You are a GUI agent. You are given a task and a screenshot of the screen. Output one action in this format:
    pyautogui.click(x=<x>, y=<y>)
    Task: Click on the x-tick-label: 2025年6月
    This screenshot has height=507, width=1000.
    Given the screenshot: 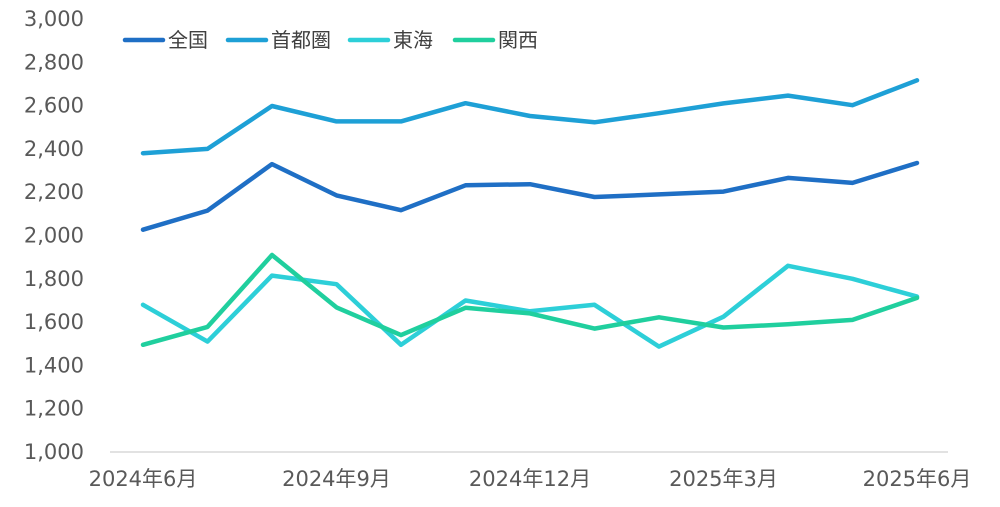 What is the action you would take?
    pyautogui.click(x=917, y=479)
    